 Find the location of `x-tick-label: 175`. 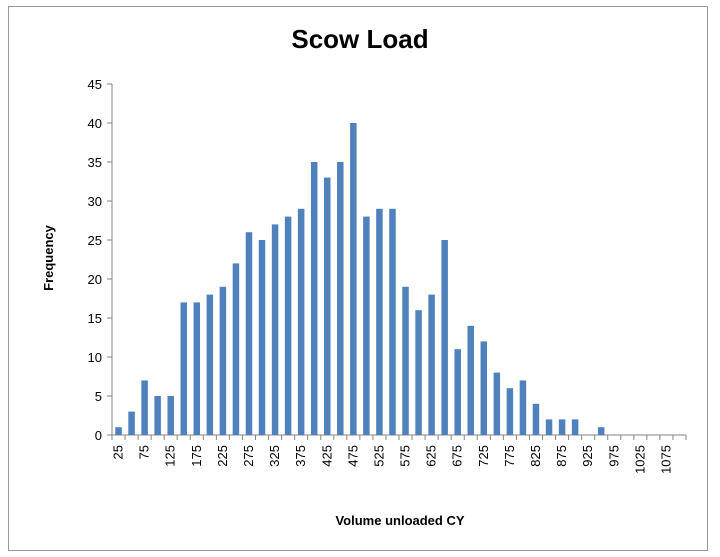

x-tick-label: 175 is located at coordinates (196, 456).